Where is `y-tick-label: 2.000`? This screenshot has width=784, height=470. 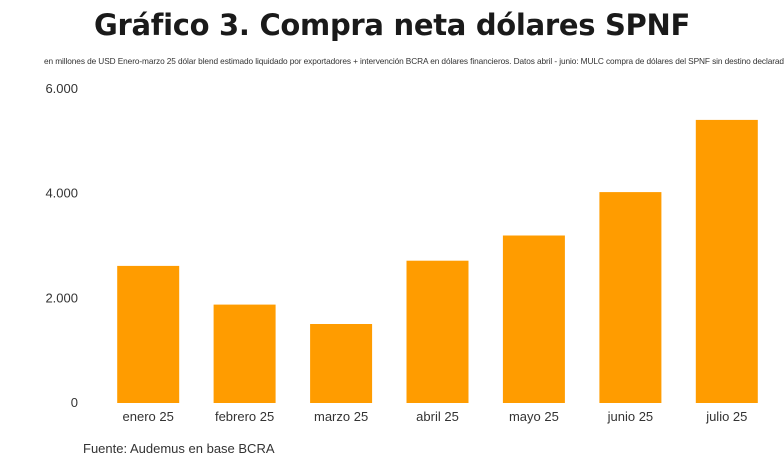 y-tick-label: 2.000 is located at coordinates (61, 297).